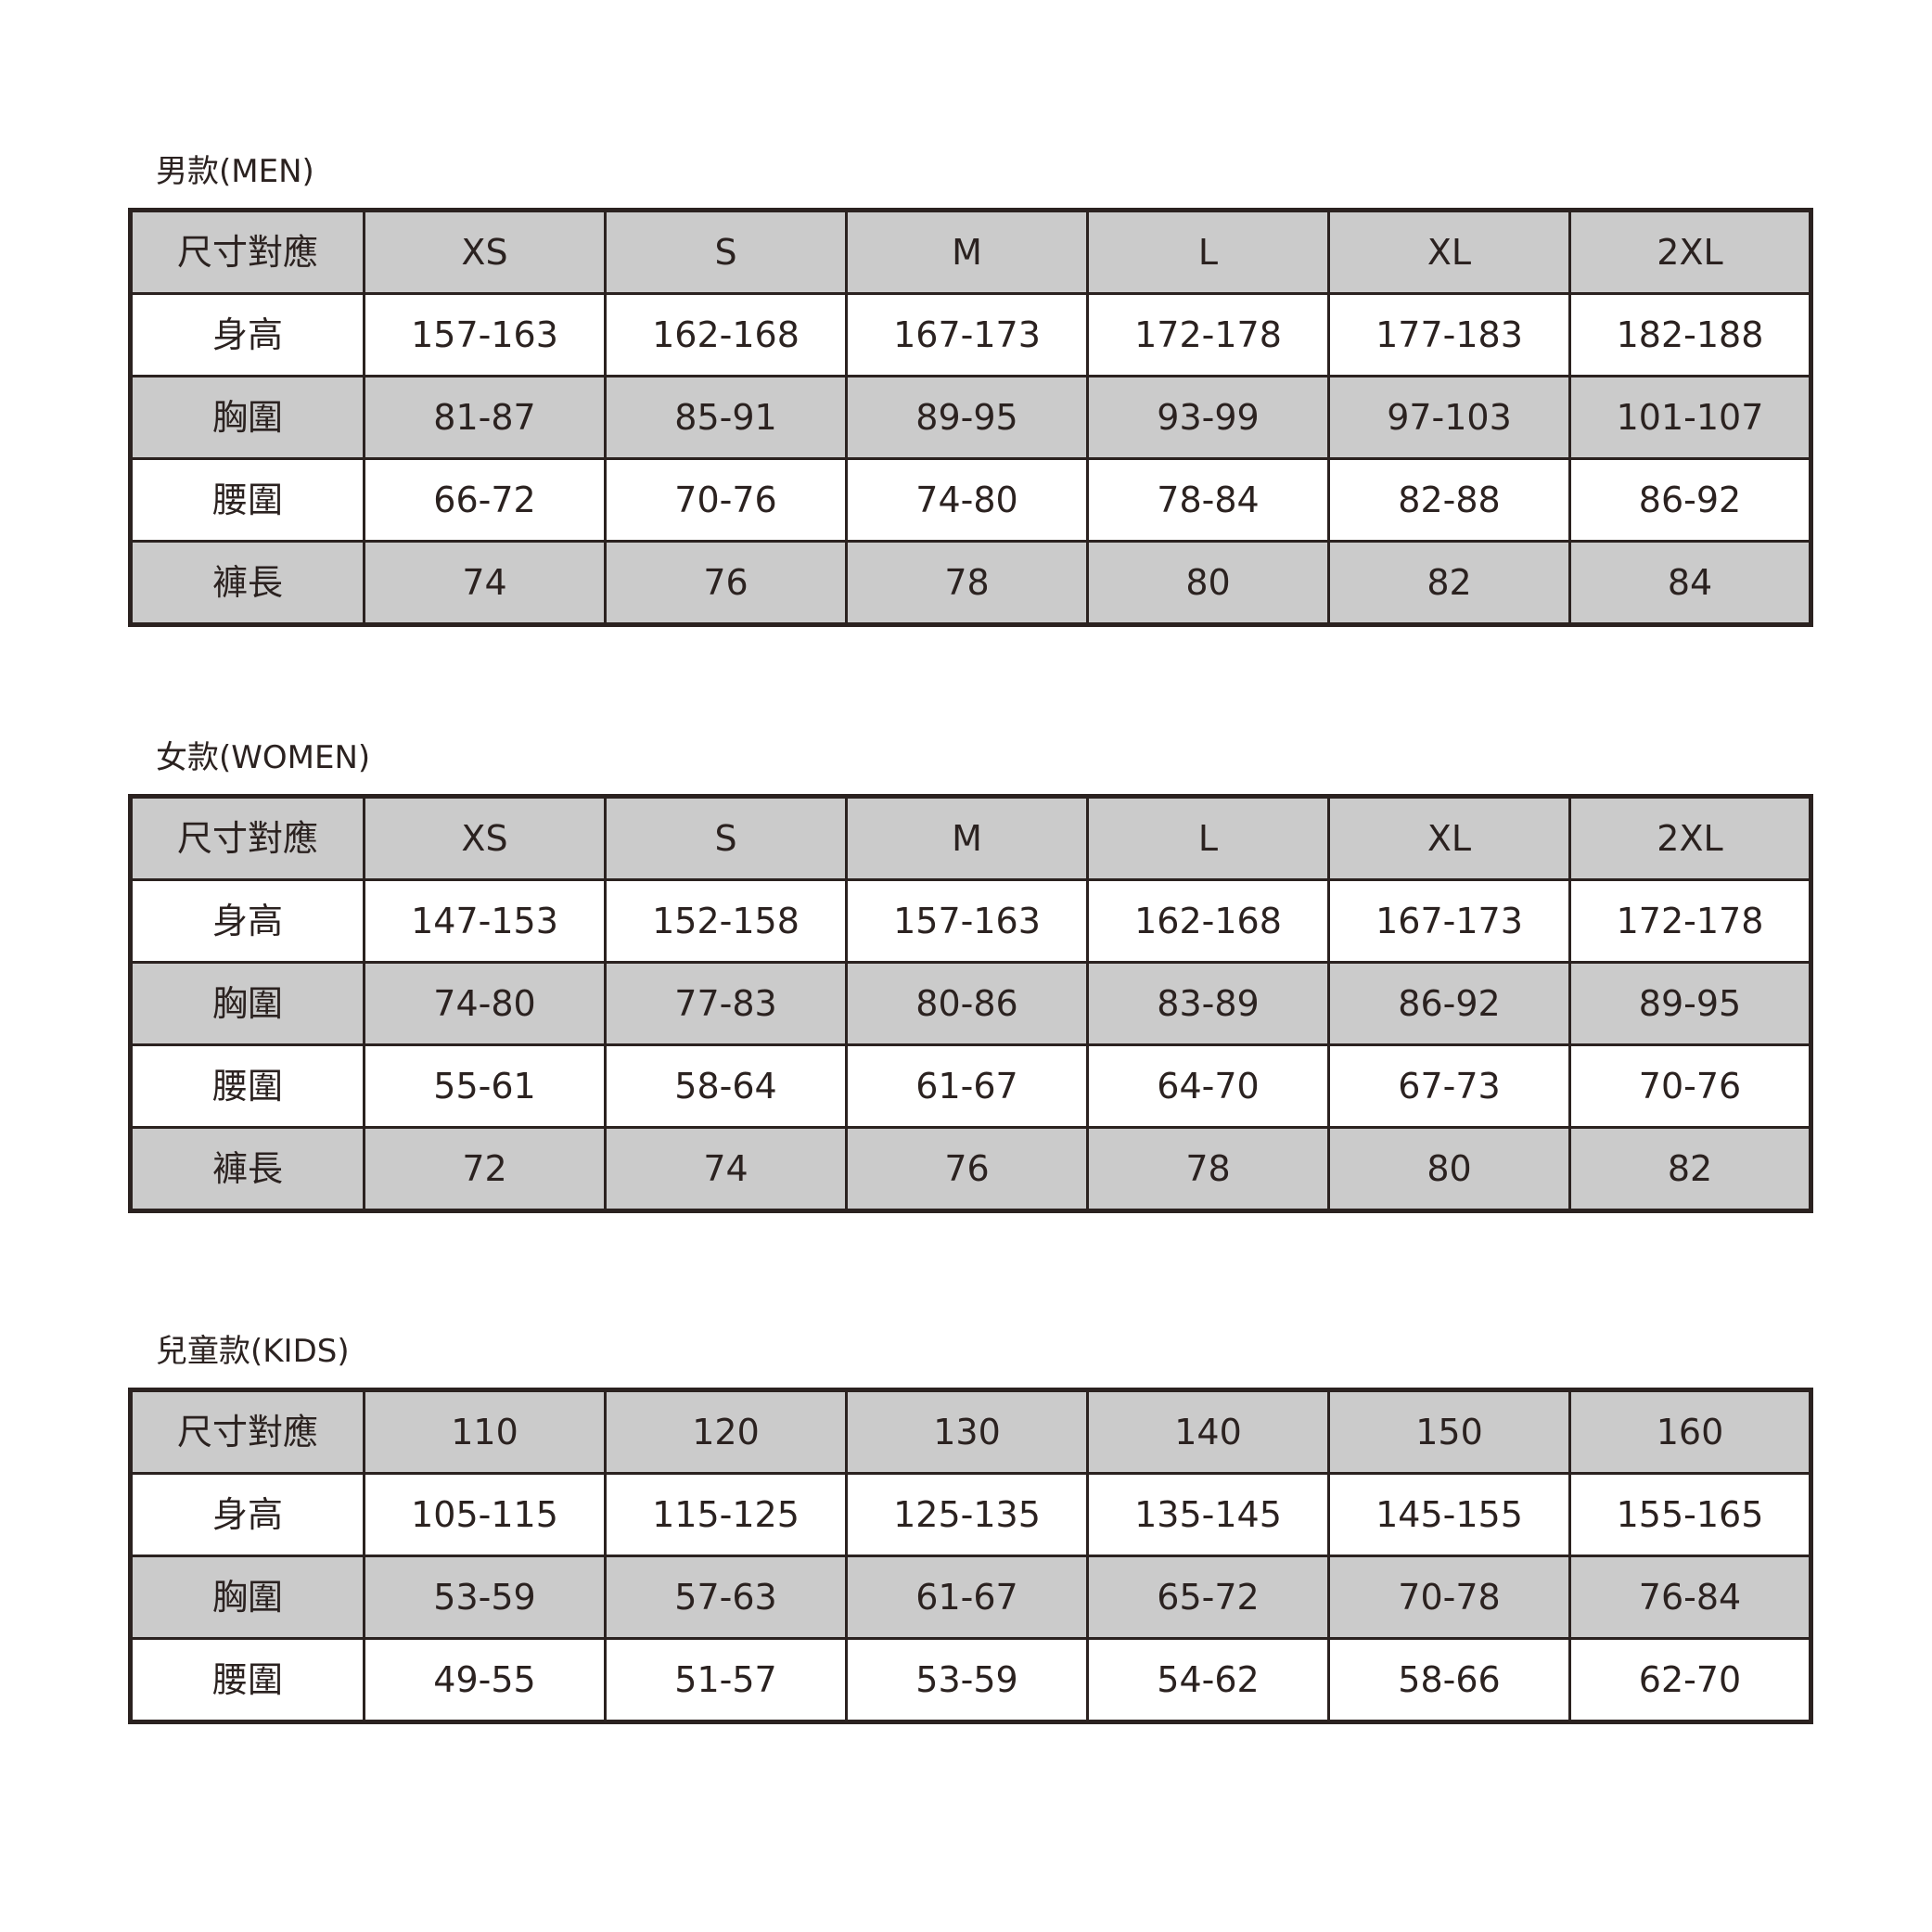 The width and height of the screenshot is (1932, 1932). I want to click on measurement-cell: 62-70, so click(1690, 1680).